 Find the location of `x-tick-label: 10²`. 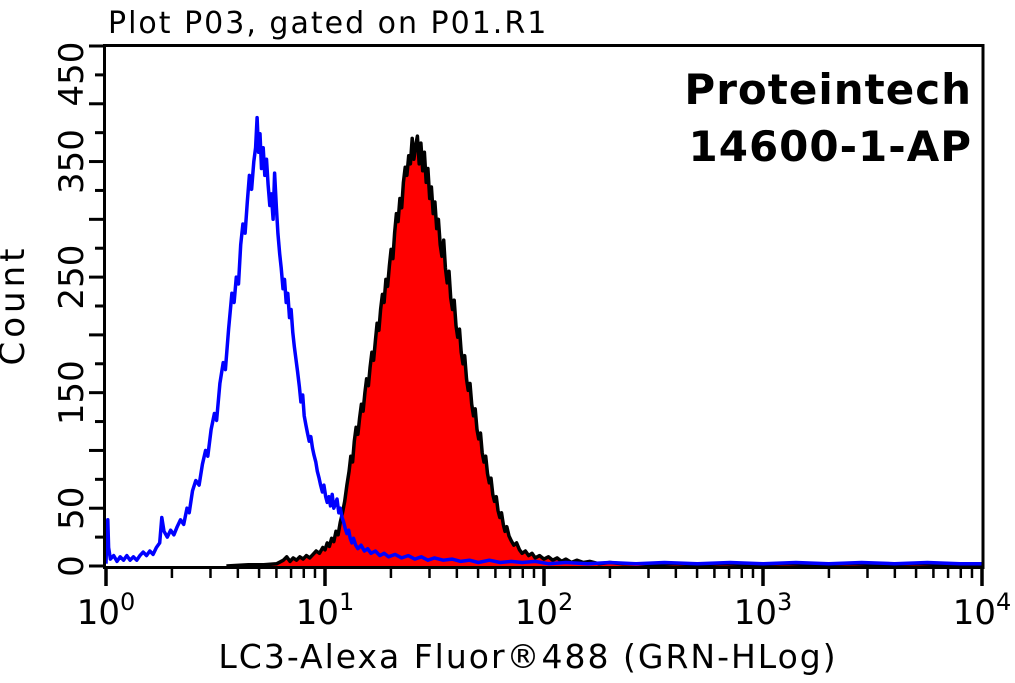

x-tick-label: 10² is located at coordinates (544, 610).